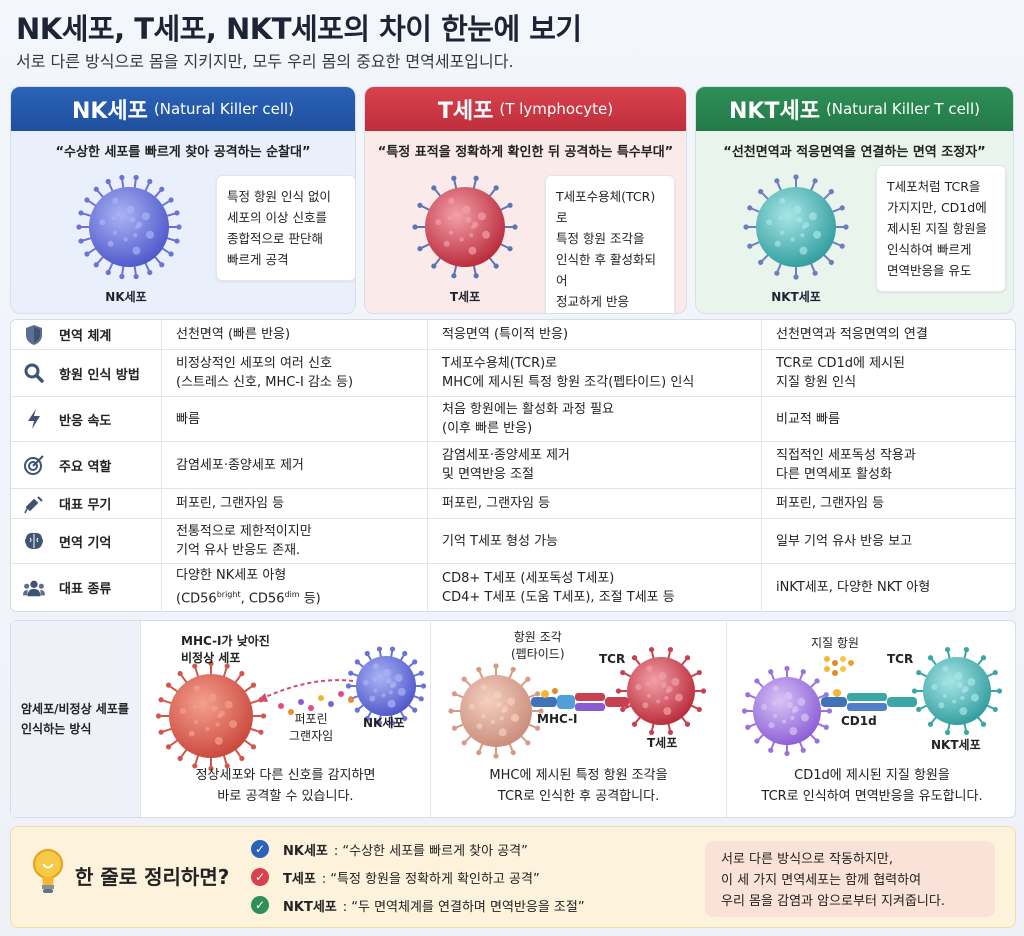 The height and width of the screenshot is (936, 1024). Describe the element at coordinates (487, 428) in the screenshot. I see `cell-line: (이후 빠른 반응)` at that location.